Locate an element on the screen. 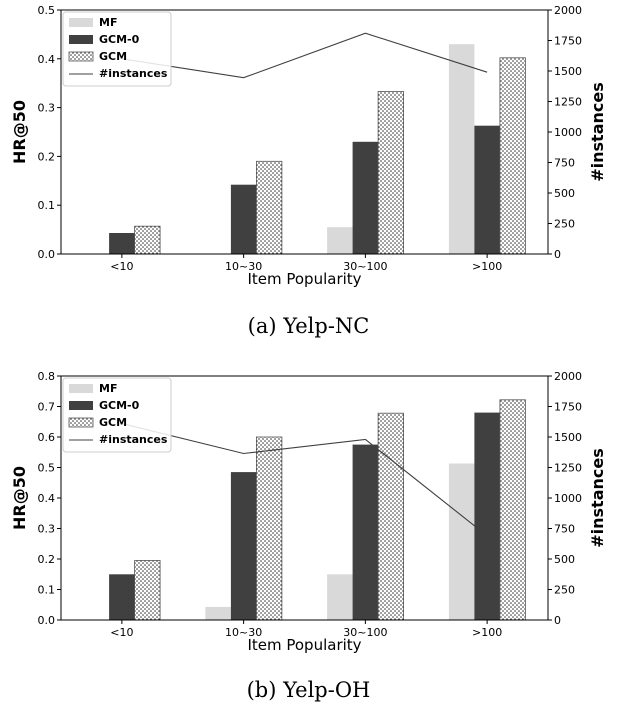  ytick-label: 0.8 is located at coordinates (47, 376).